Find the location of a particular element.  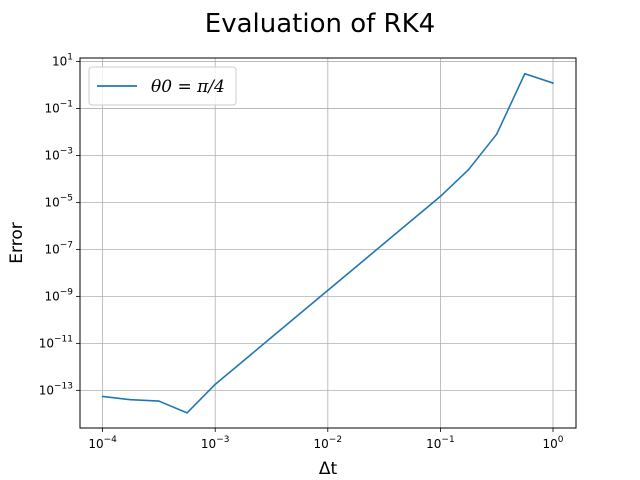

y-tick-label: 10⁻⁵ is located at coordinates (58, 201).